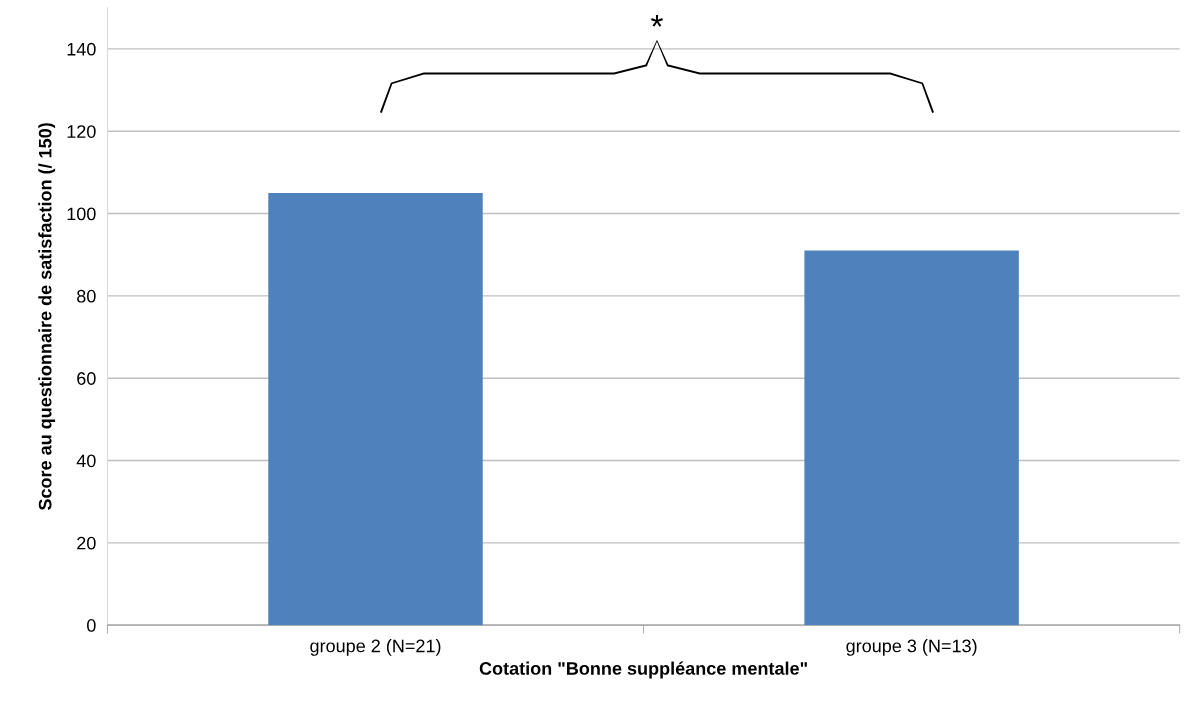 Image resolution: width=1194 pixels, height=704 pixels. What do you see at coordinates (86, 543) in the screenshot?
I see `y-tick-label: 20` at bounding box center [86, 543].